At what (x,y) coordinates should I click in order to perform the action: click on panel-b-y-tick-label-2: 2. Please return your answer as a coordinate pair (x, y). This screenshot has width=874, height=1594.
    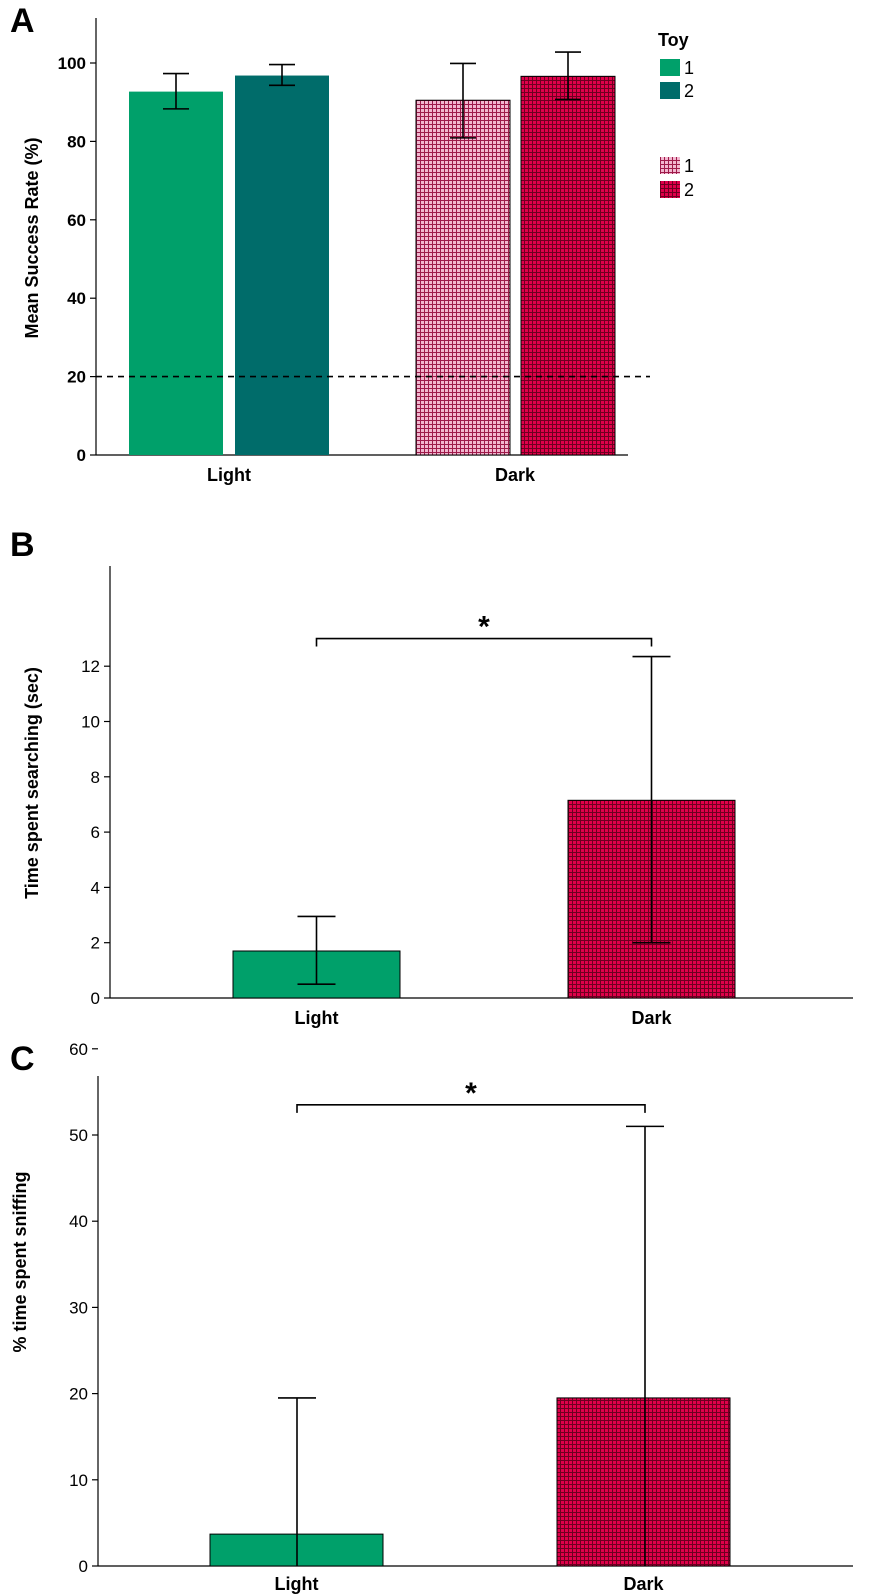
    Looking at the image, I should click on (95, 943).